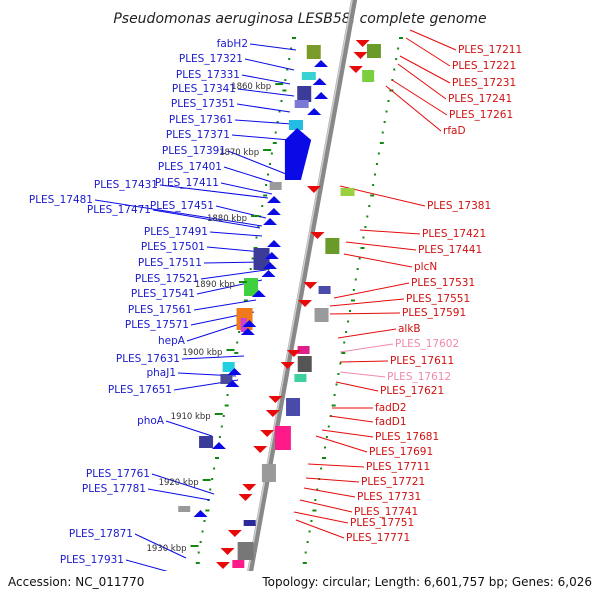 This screenshot has height=600, width=600. I want to click on gene-label-left: PLES_17871, so click(101, 534).